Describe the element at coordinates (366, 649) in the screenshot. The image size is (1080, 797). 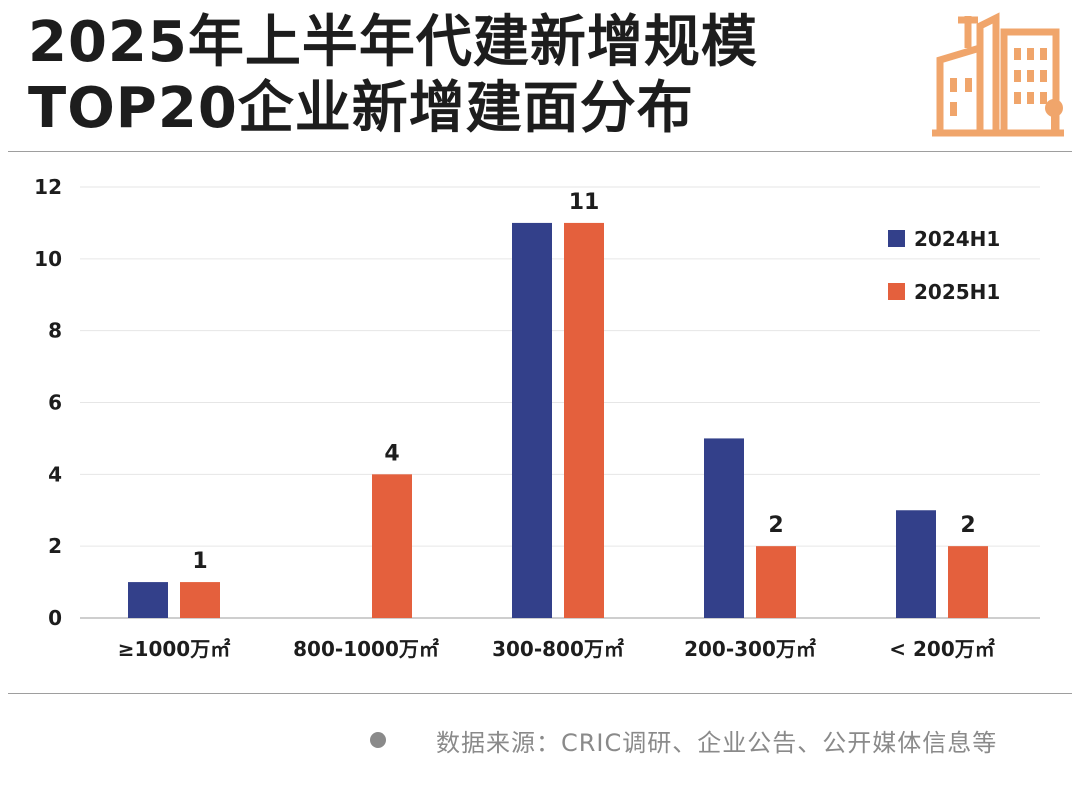
I see `x-category-label: 800-1000万㎡` at that location.